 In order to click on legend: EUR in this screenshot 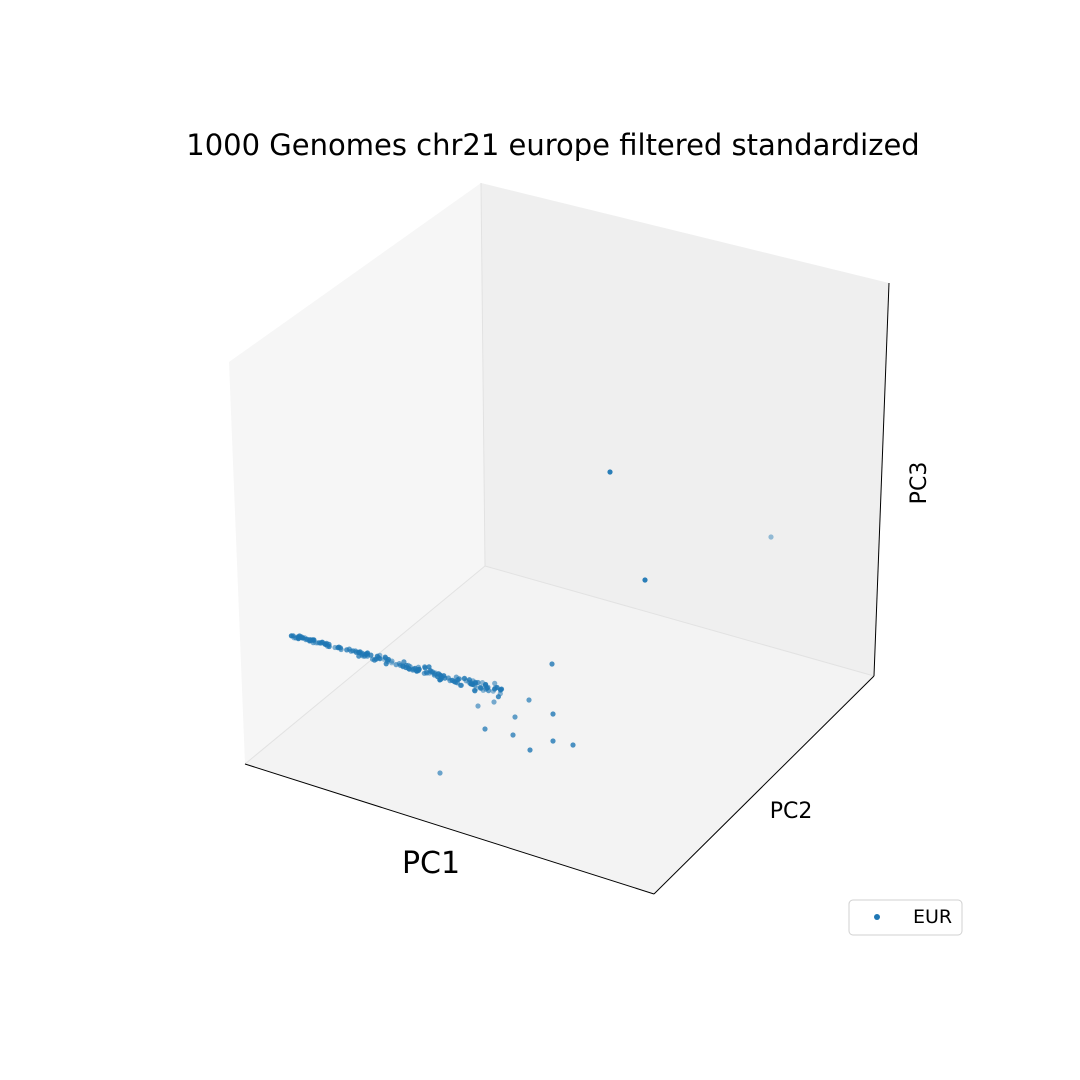, I will do `click(905, 917)`.